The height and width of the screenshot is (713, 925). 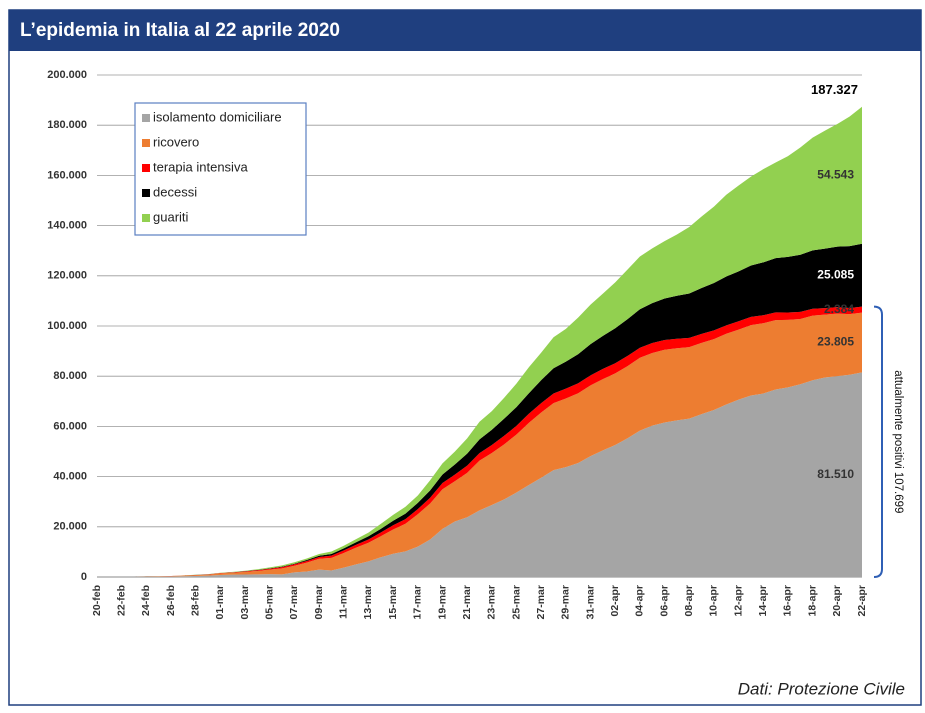 What do you see at coordinates (590, 602) in the screenshot?
I see `x-tick-label: 31-mar` at bounding box center [590, 602].